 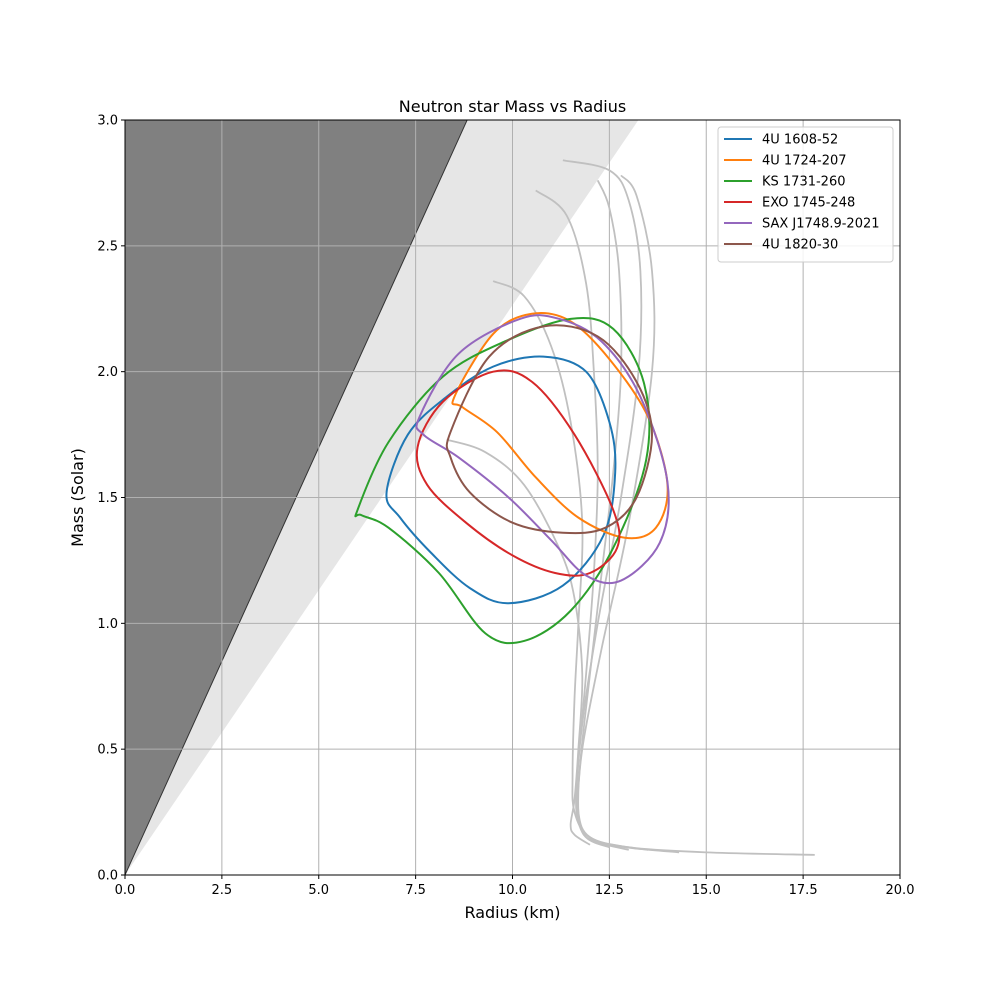 What do you see at coordinates (415, 890) in the screenshot?
I see `x-tick-label: 7.5` at bounding box center [415, 890].